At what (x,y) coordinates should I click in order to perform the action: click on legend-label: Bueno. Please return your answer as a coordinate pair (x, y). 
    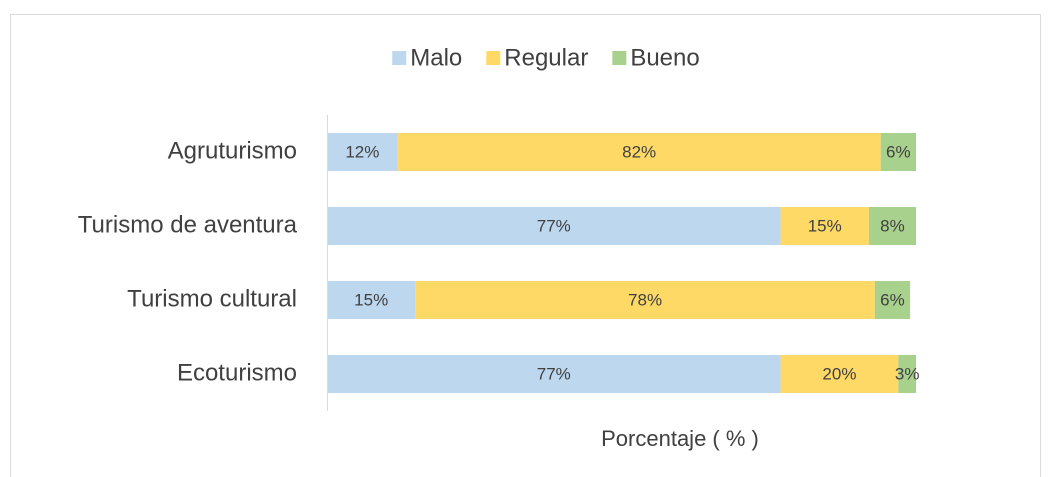
    Looking at the image, I should click on (664, 57).